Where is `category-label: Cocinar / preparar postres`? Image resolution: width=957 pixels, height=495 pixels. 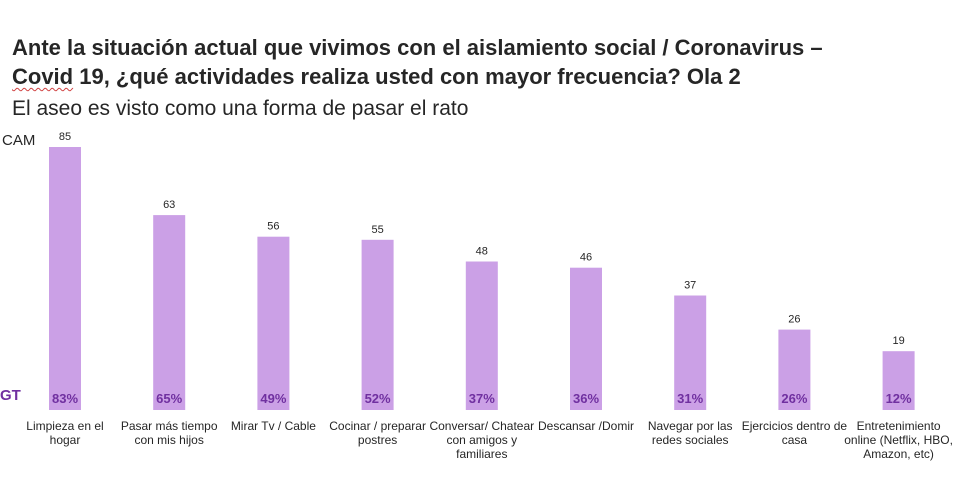 category-label: Cocinar / preparar postres is located at coordinates (377, 433).